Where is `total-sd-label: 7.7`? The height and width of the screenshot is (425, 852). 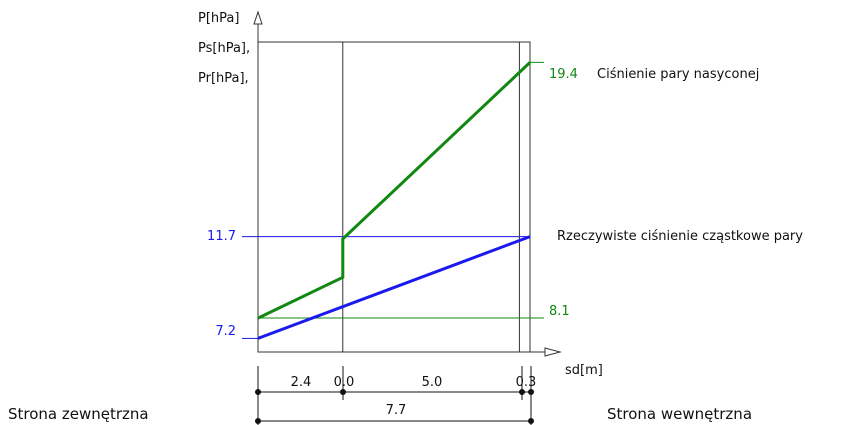 total-sd-label: 7.7 is located at coordinates (396, 410).